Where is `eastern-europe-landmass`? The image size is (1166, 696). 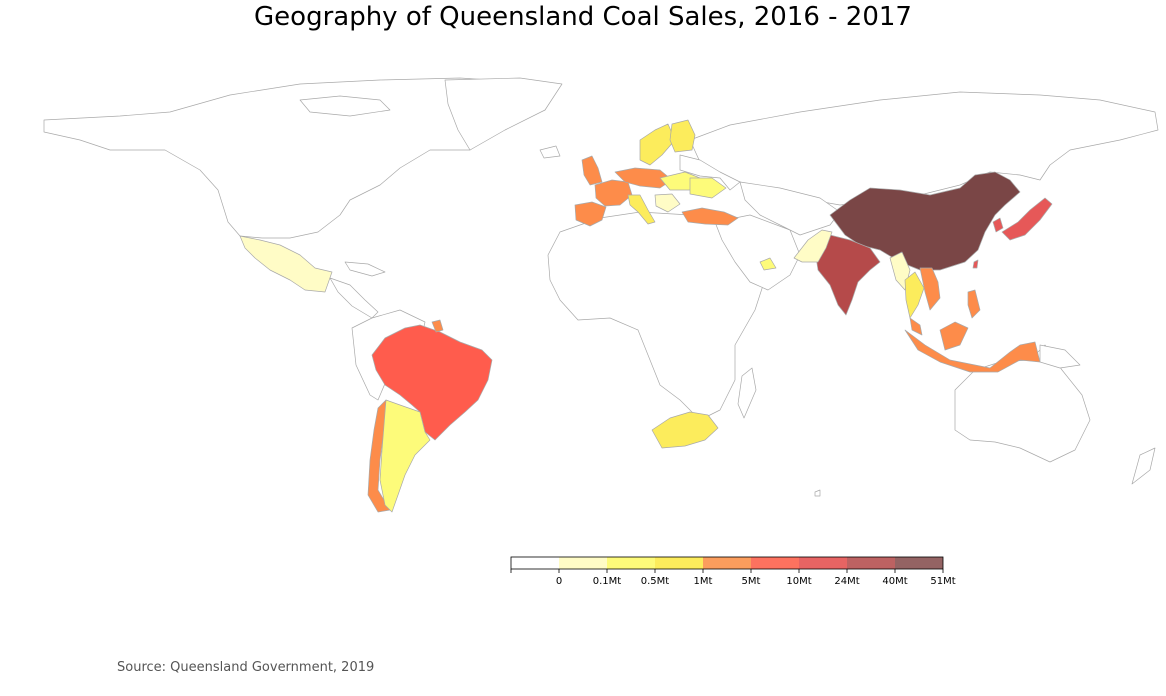 eastern-europe-landmass is located at coordinates (710, 172).